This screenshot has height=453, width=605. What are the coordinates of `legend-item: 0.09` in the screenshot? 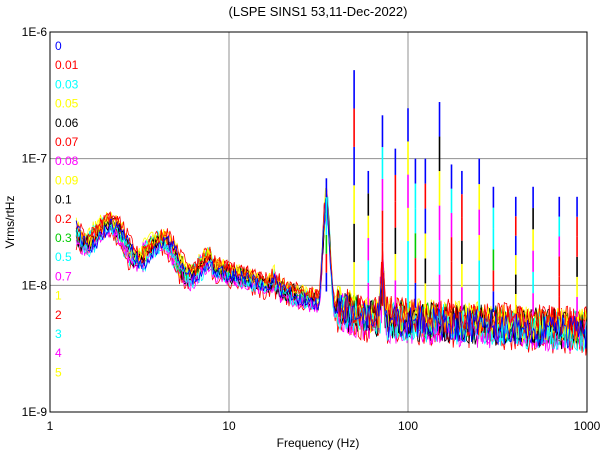 It's located at (67, 180).